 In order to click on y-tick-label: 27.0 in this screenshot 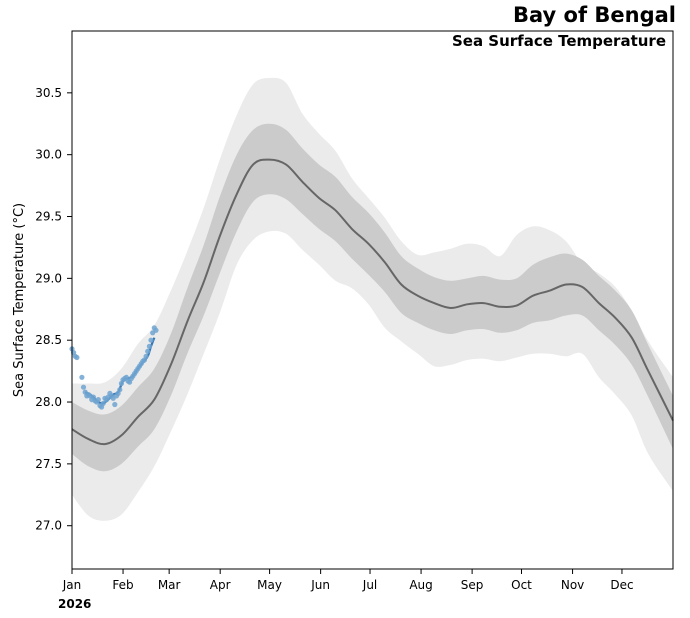, I will do `click(48, 526)`.